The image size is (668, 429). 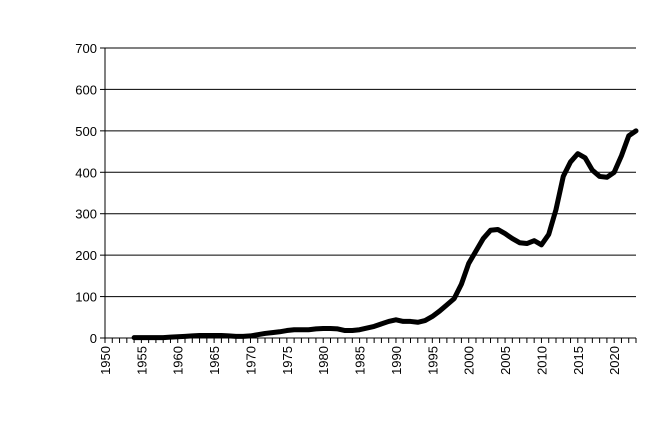 I want to click on x-tick-label: 1960, so click(x=178, y=360).